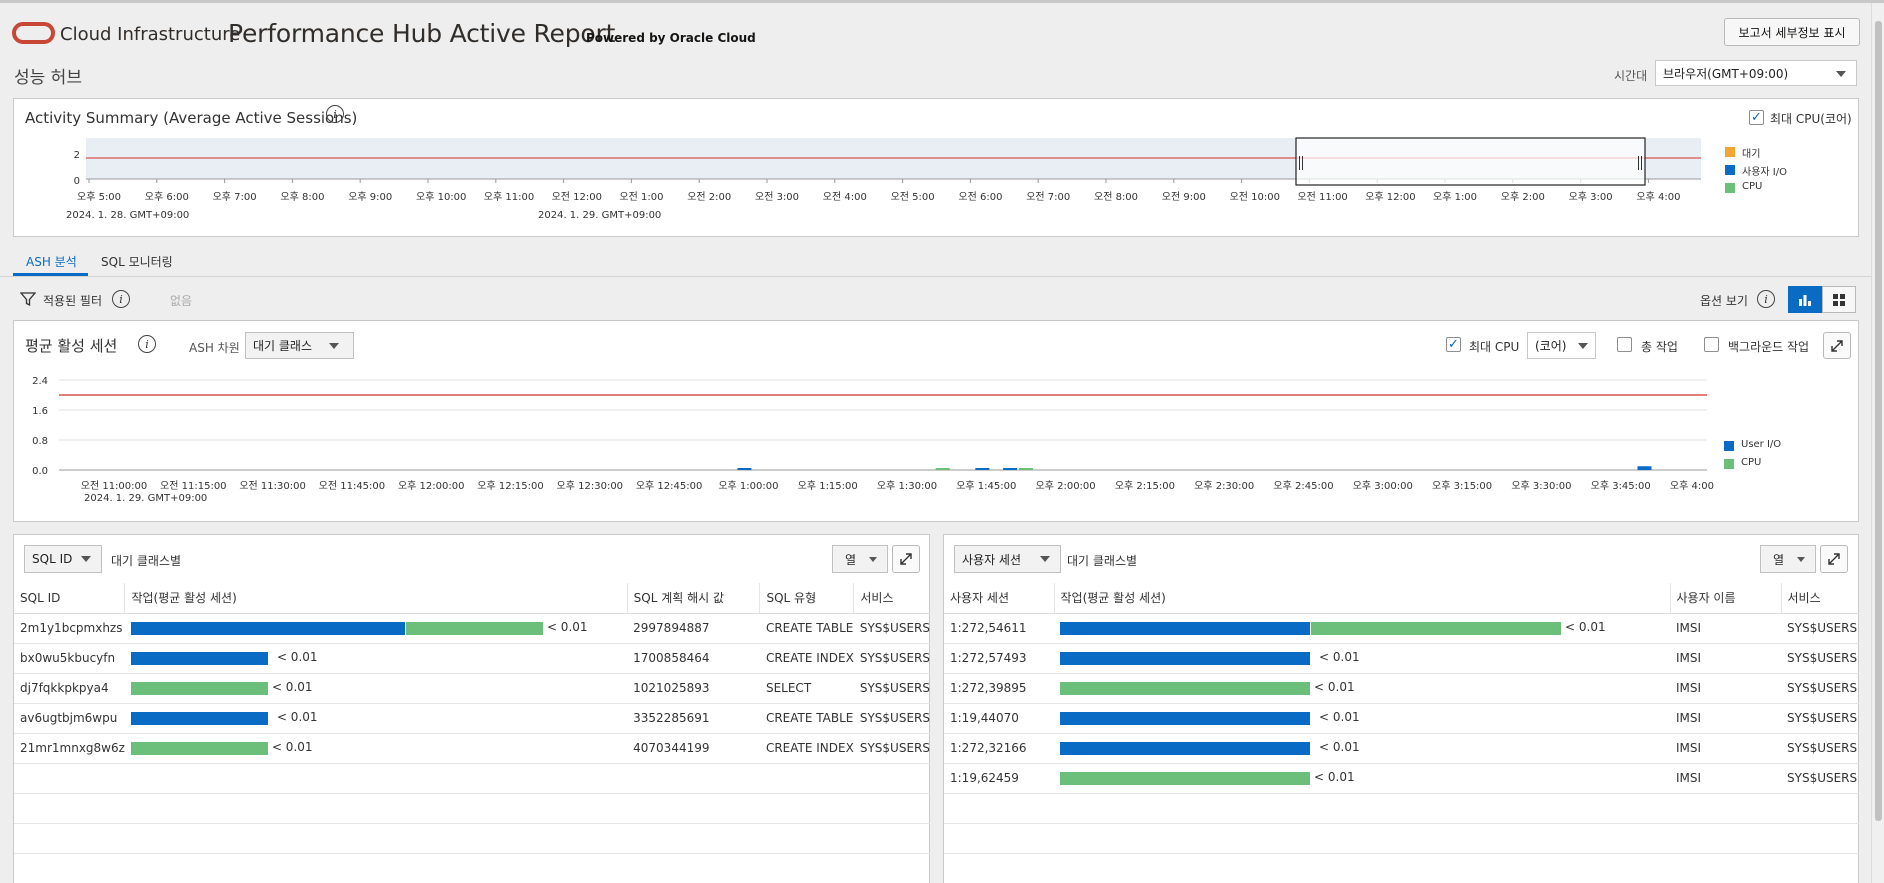 The image size is (1884, 883). Describe the element at coordinates (1878, 421) in the screenshot. I see `scrollbar-thumb` at that location.